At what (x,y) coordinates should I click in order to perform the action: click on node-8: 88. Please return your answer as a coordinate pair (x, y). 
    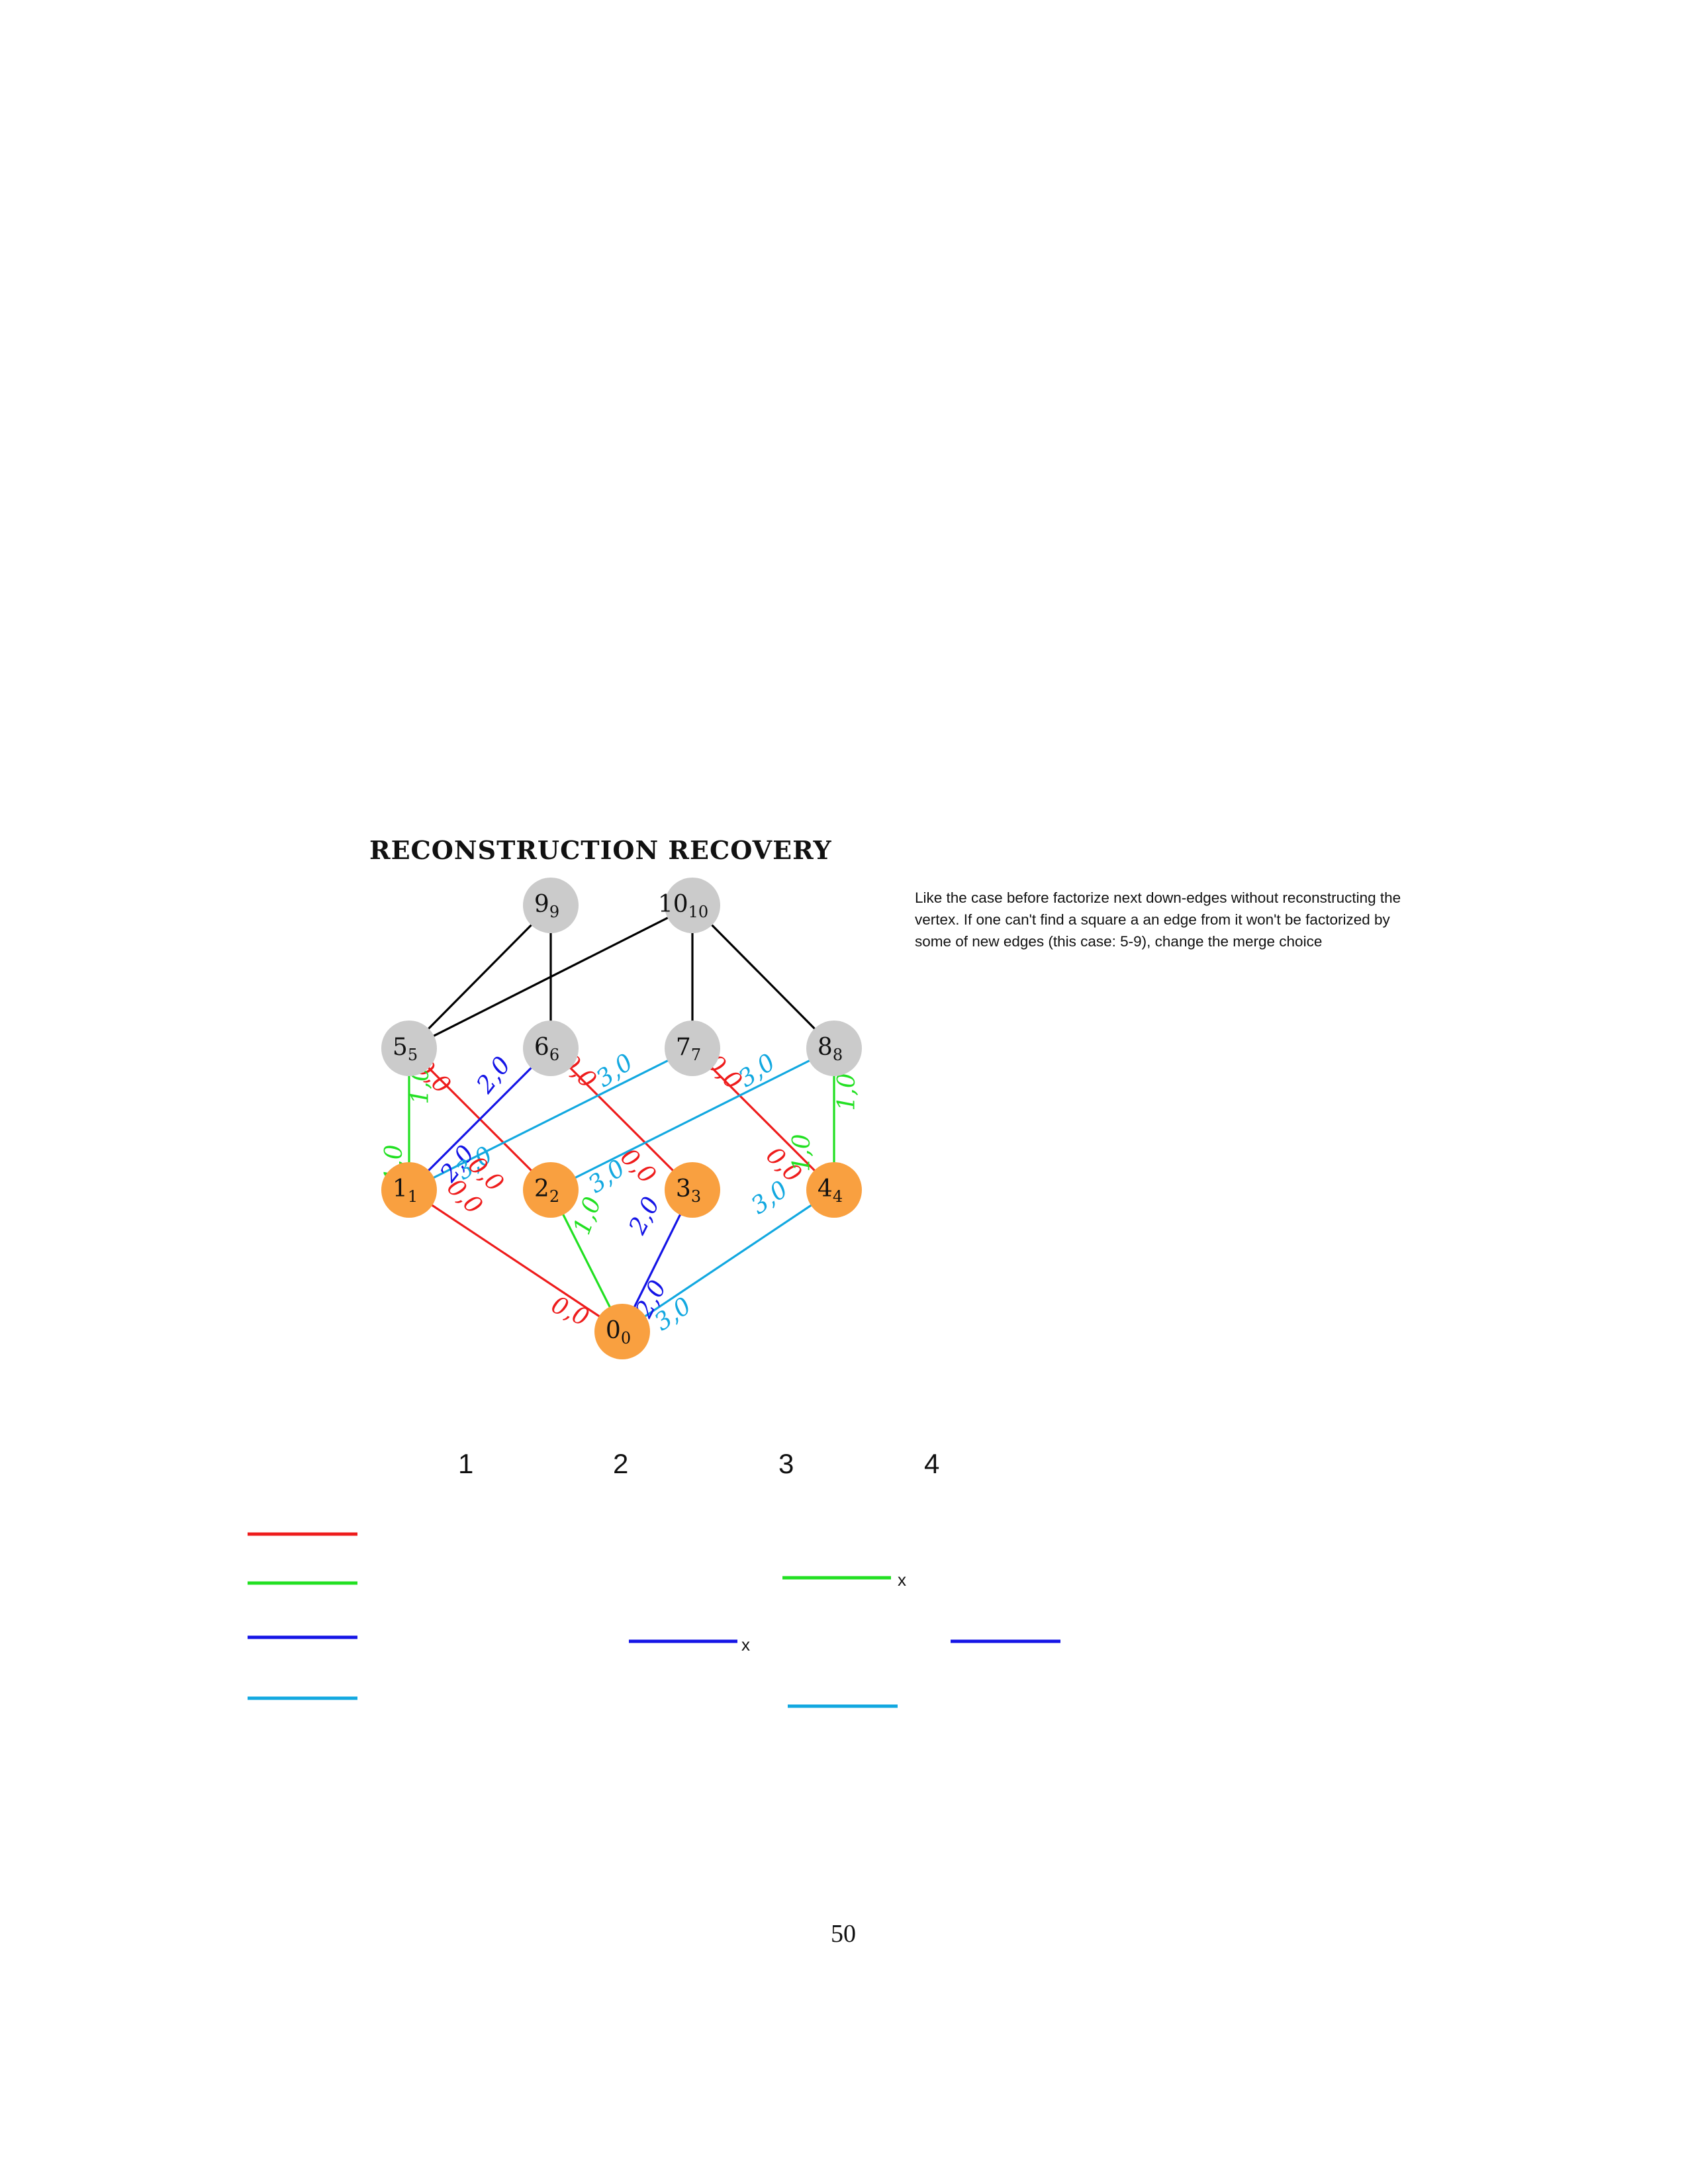
    Looking at the image, I should click on (834, 1048).